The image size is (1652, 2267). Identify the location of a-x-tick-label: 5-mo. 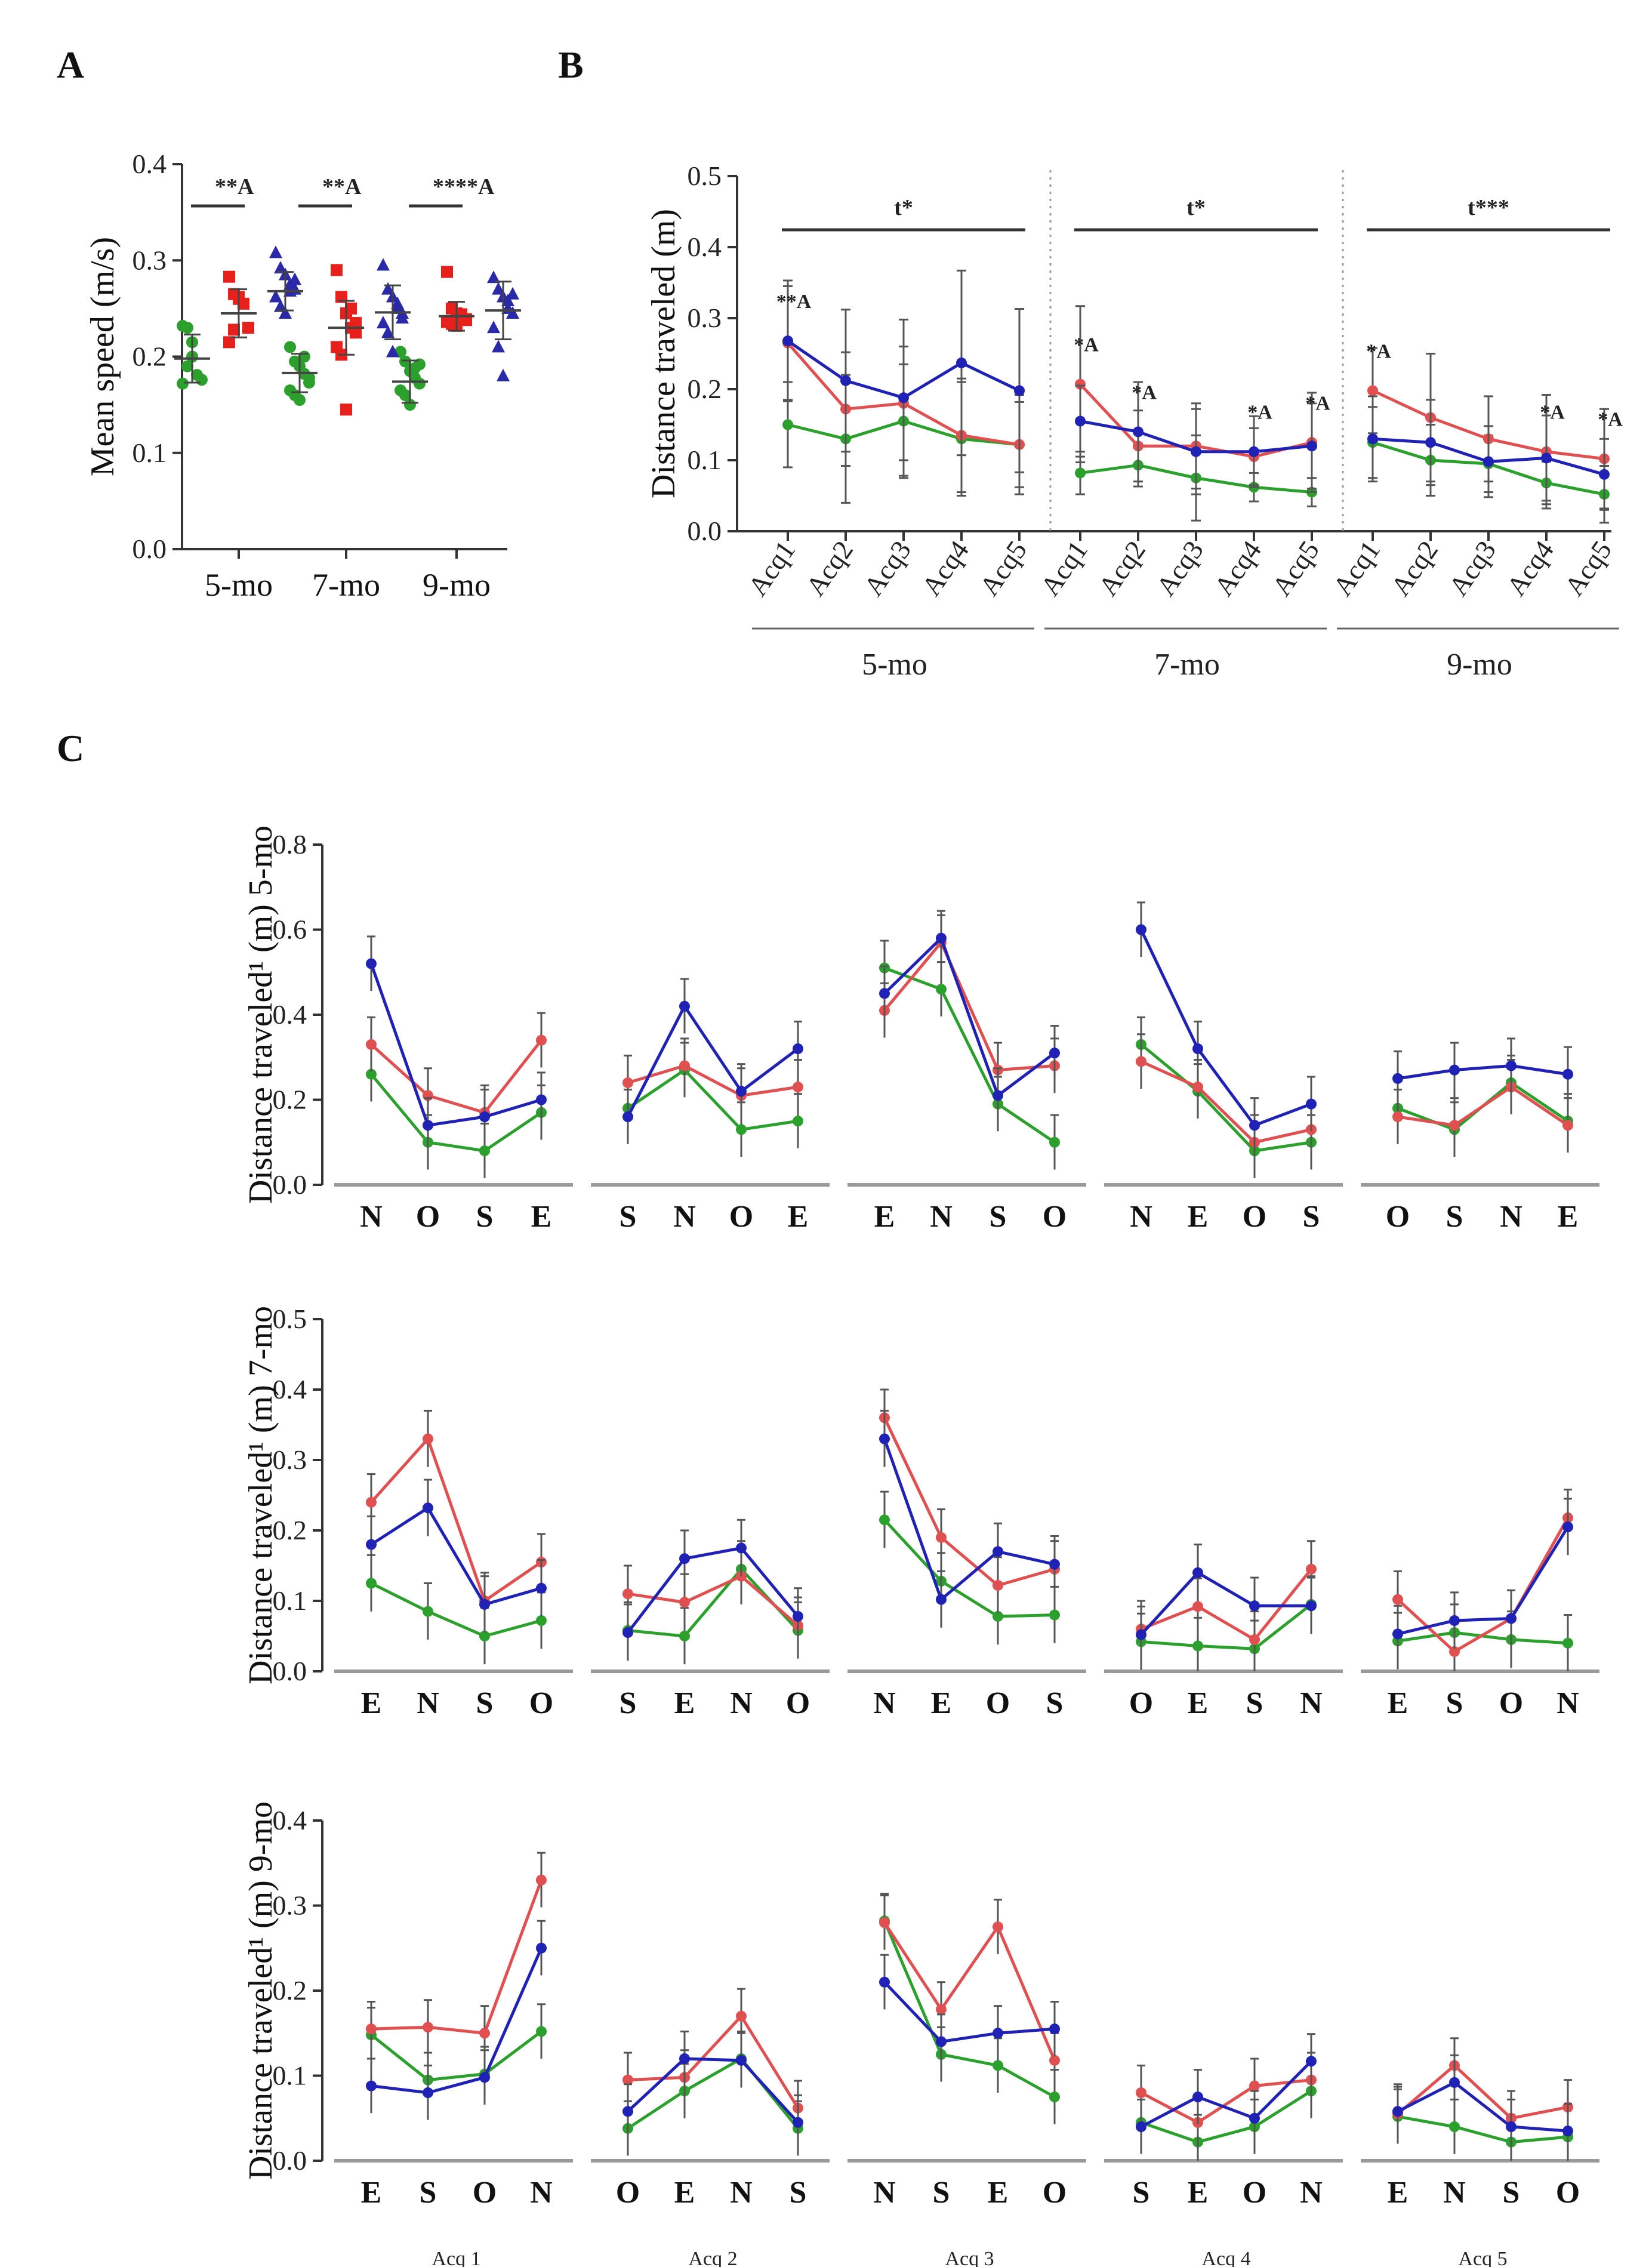
(239, 585).